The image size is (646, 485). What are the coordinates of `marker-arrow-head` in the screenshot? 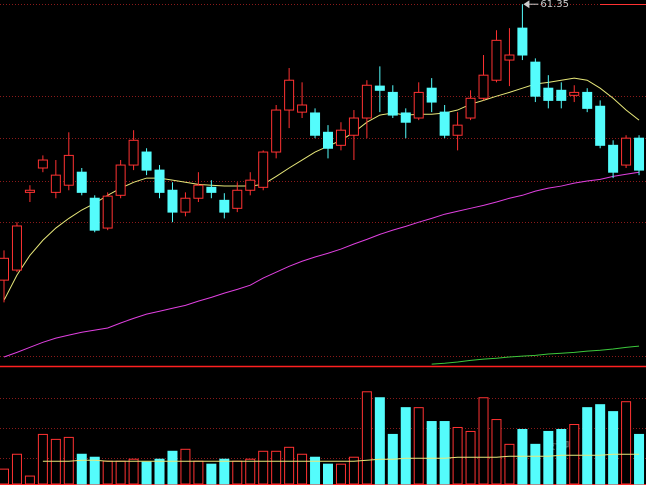 It's located at (526, 4).